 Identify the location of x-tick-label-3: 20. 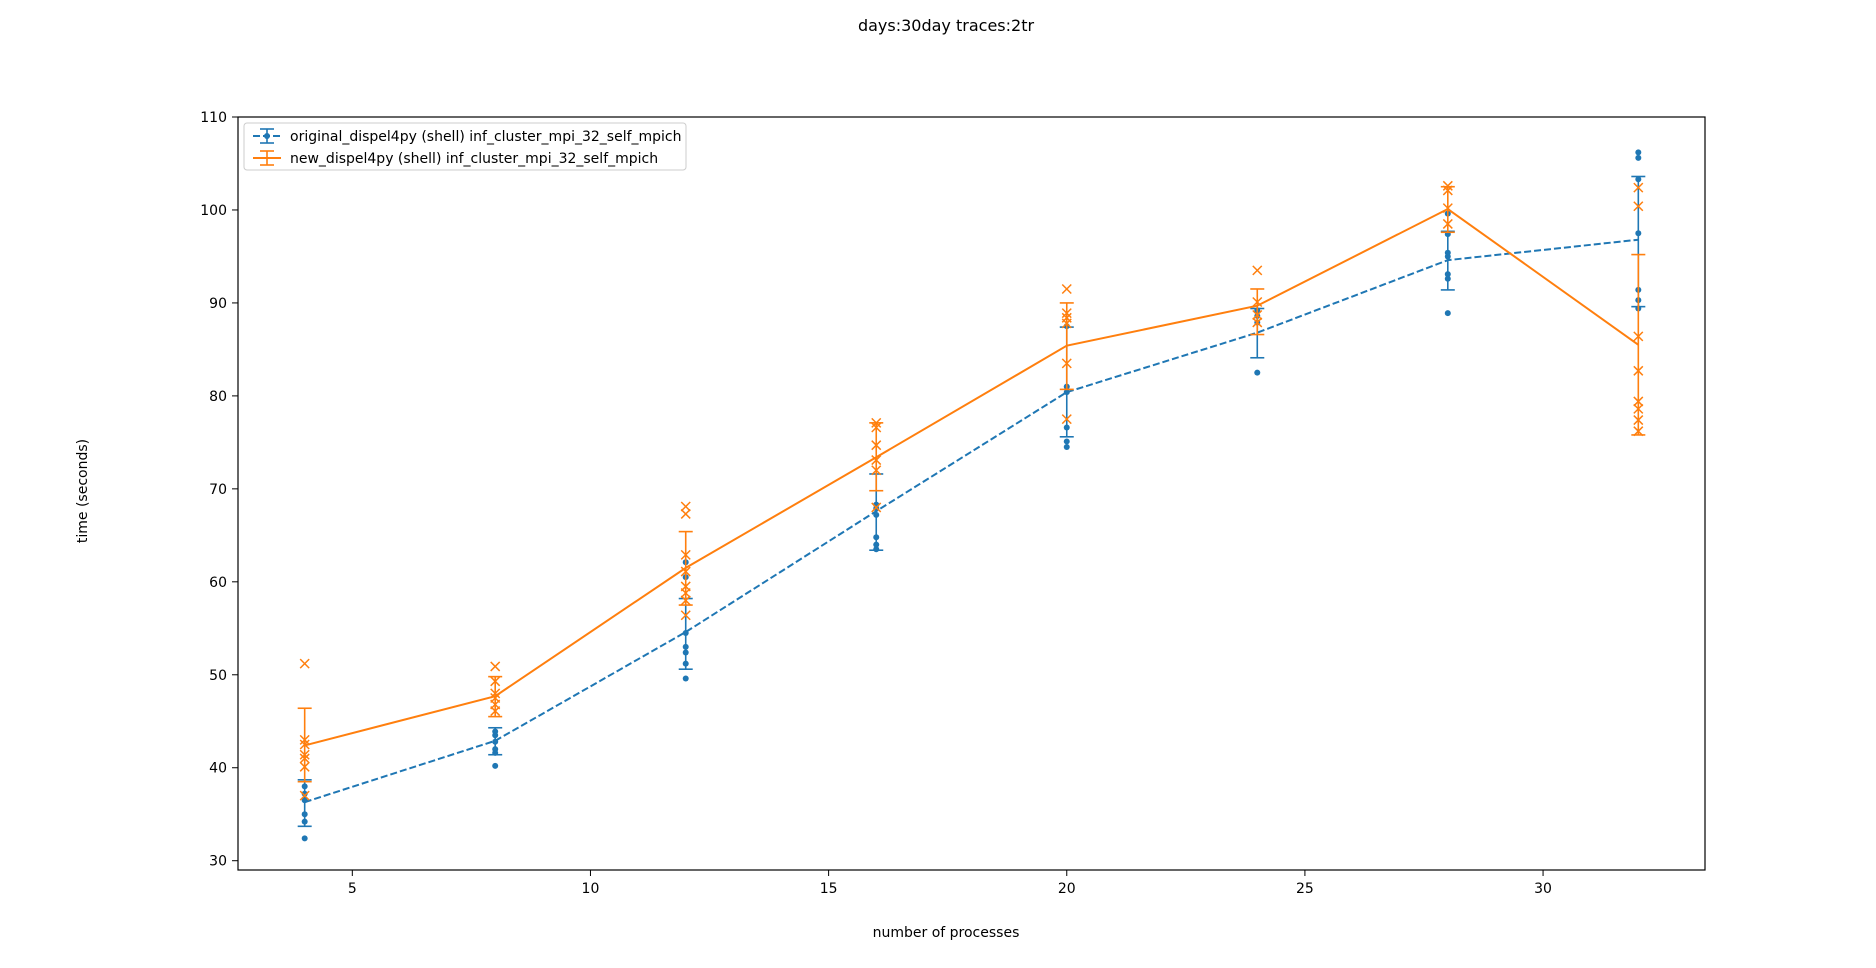
(1067, 889).